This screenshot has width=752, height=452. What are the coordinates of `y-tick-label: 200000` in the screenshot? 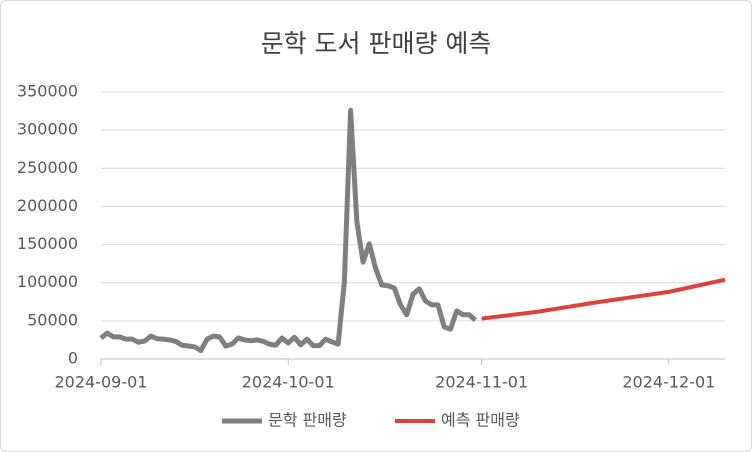 It's located at (47, 205).